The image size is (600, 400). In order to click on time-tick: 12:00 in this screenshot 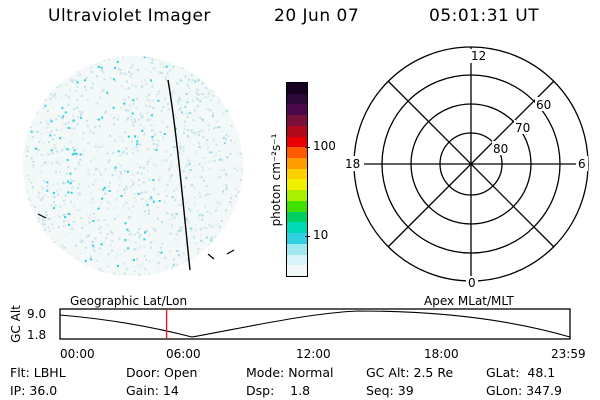, I will do `click(313, 354)`.